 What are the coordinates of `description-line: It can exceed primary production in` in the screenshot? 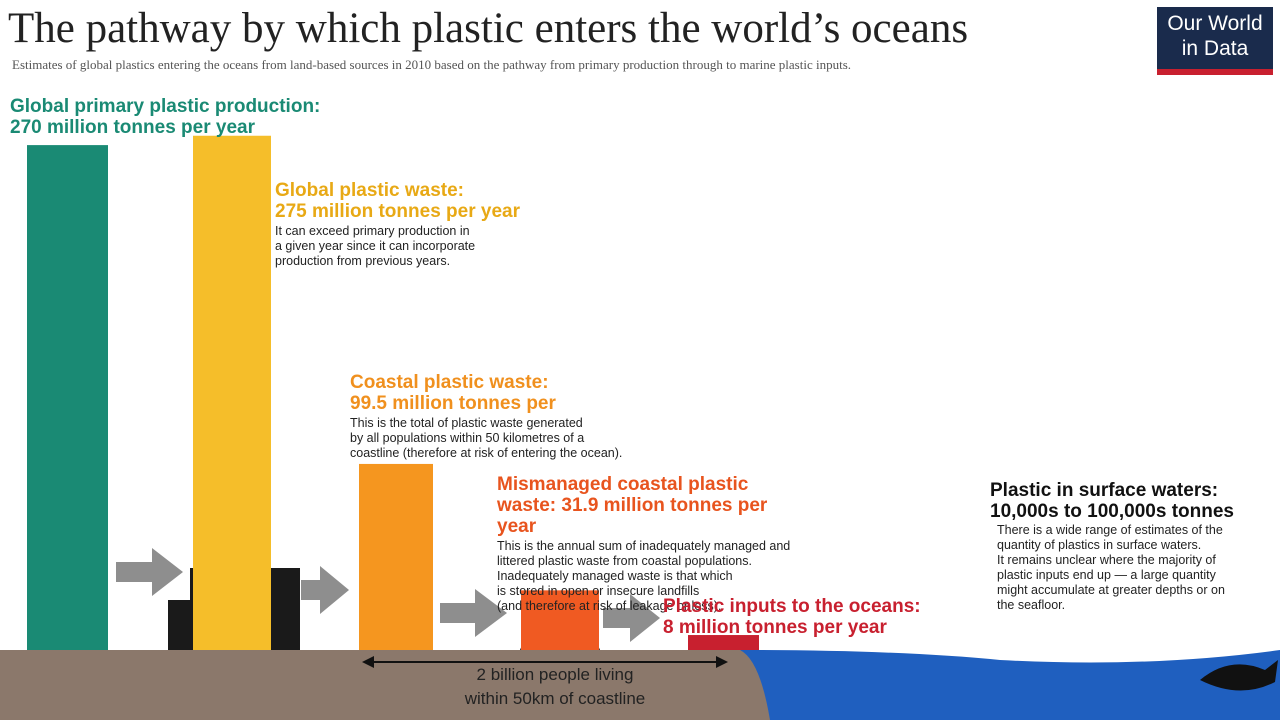 It's located at (372, 231).